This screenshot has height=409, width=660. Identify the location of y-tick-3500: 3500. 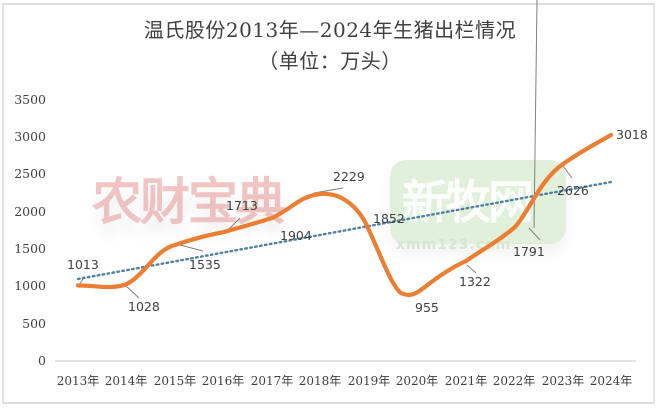
(30, 99).